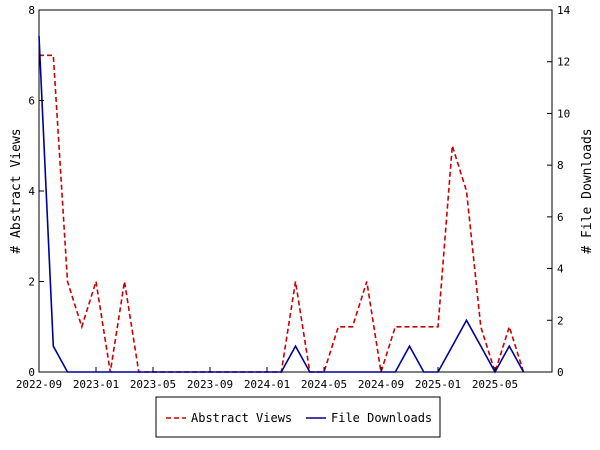  Describe the element at coordinates (560, 320) in the screenshot. I see `right-axis-tick-label: 2` at that location.